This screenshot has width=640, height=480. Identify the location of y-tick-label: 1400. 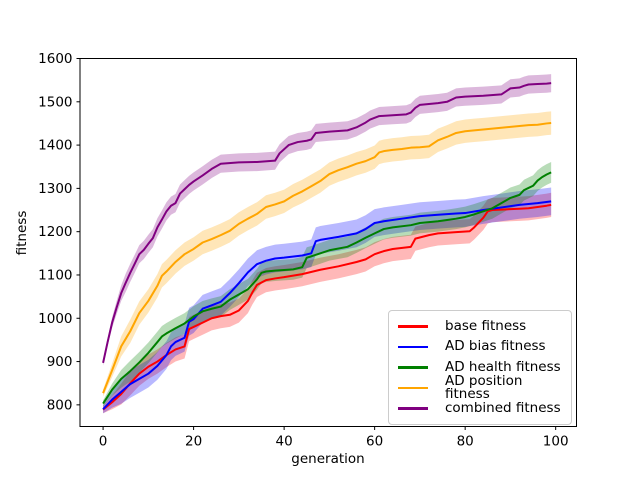
(55, 146).